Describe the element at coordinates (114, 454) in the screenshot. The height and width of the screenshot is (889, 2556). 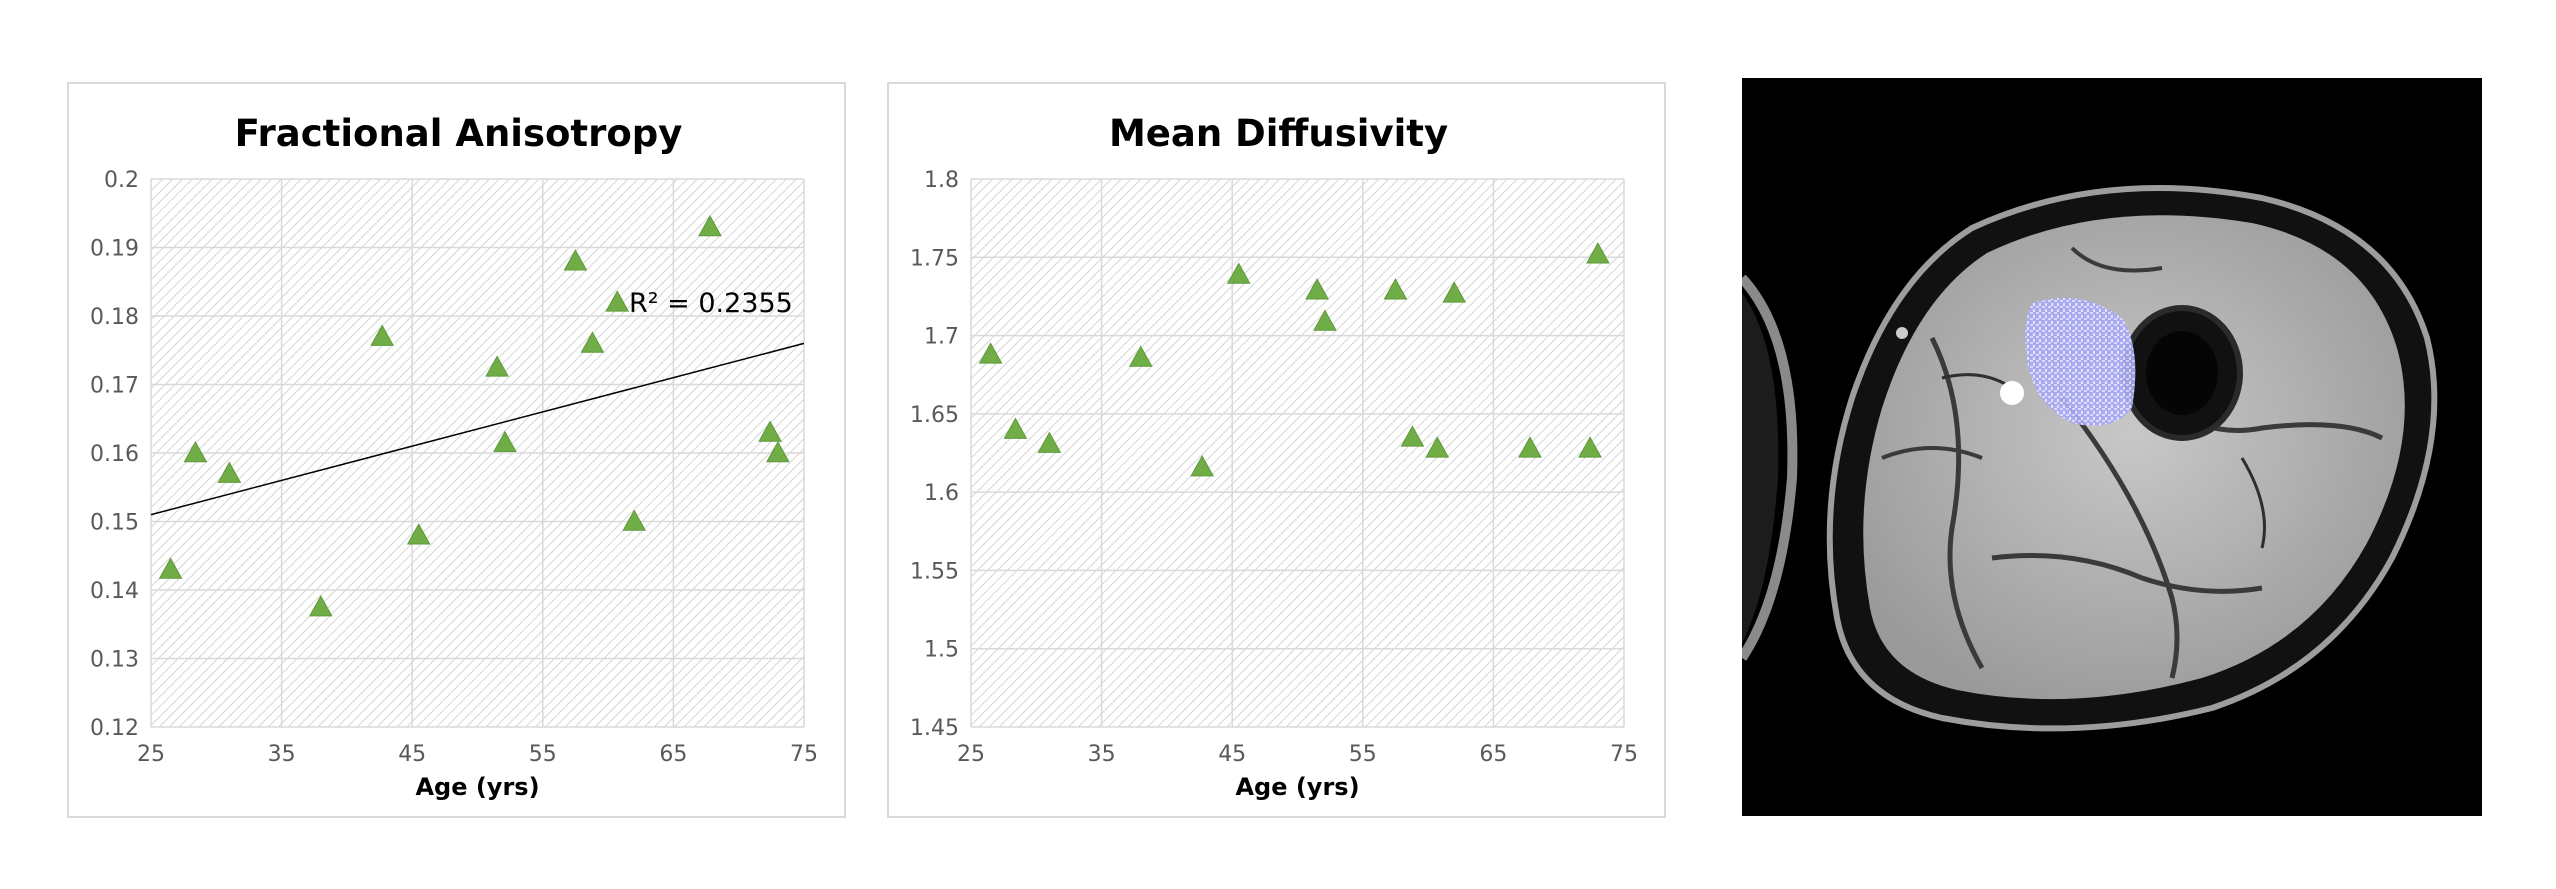
I see `y-tick-label: 0.16` at that location.